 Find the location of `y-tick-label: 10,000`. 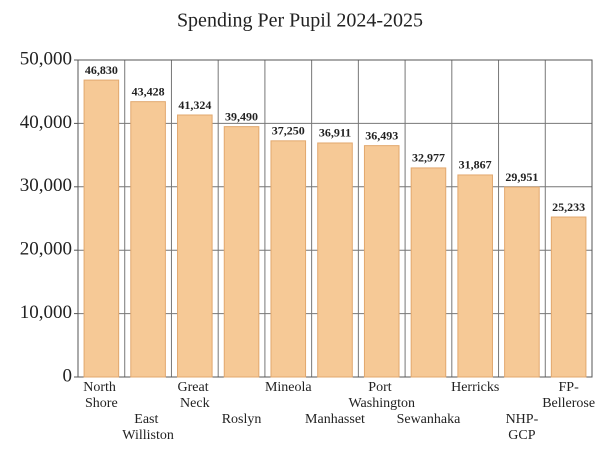

y-tick-label: 10,000 is located at coordinates (46, 312).